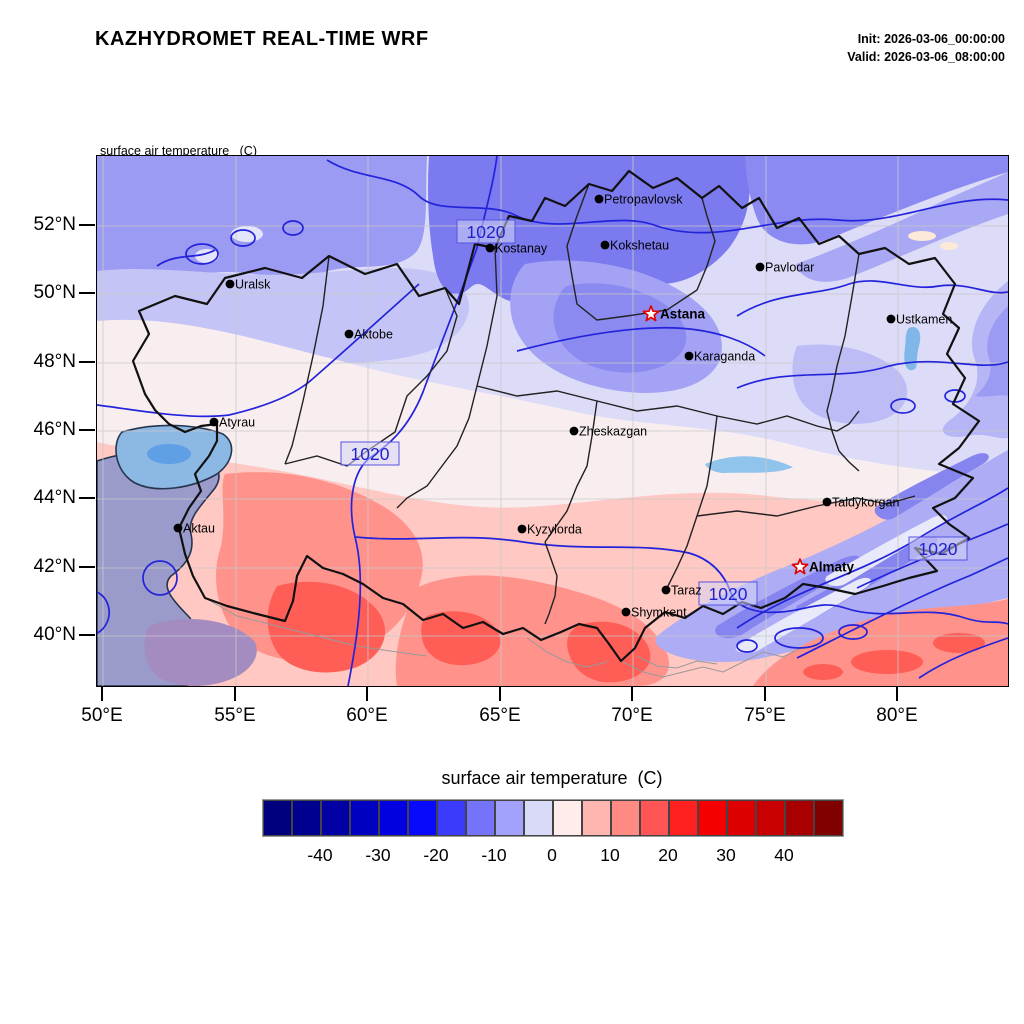 The width and height of the screenshot is (1024, 1024). Describe the element at coordinates (378, 855) in the screenshot. I see `colorbar-tick-label: -30` at that location.